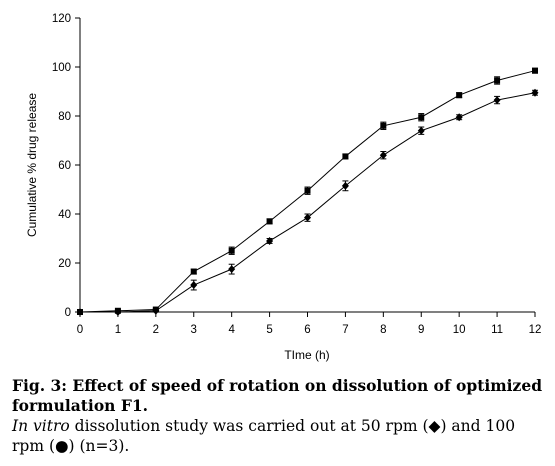 This screenshot has width=555, height=466. I want to click on y-tick-label: 120, so click(61, 19).